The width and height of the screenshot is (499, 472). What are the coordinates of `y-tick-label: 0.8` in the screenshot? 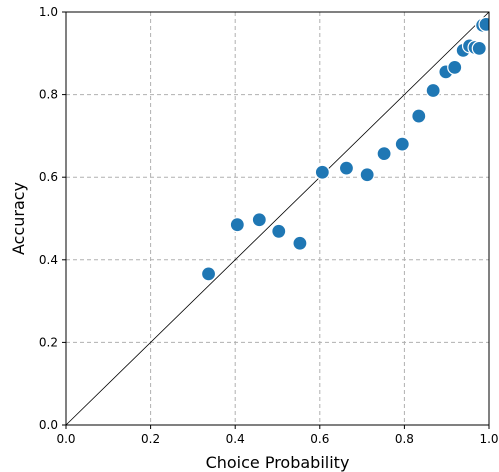 It's located at (48, 95).